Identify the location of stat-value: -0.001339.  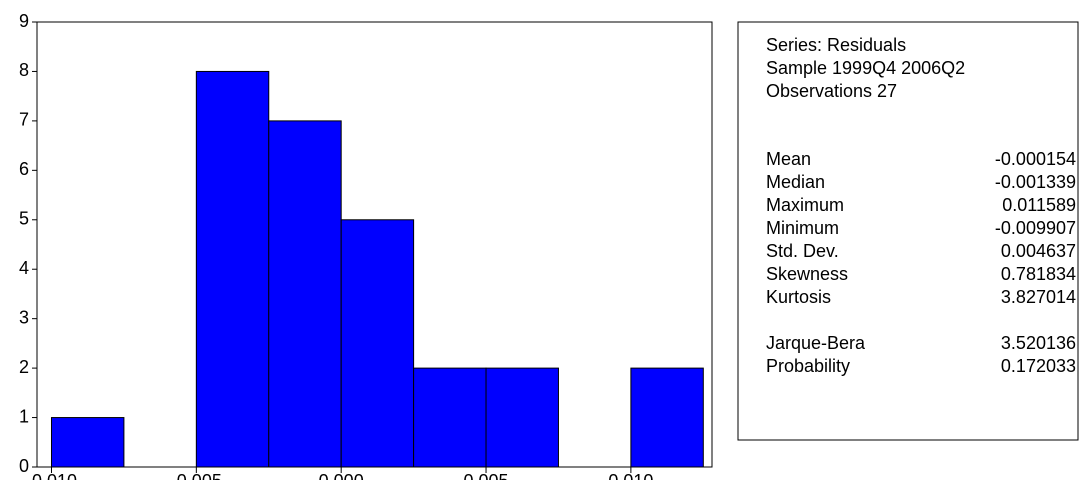
(1035, 182).